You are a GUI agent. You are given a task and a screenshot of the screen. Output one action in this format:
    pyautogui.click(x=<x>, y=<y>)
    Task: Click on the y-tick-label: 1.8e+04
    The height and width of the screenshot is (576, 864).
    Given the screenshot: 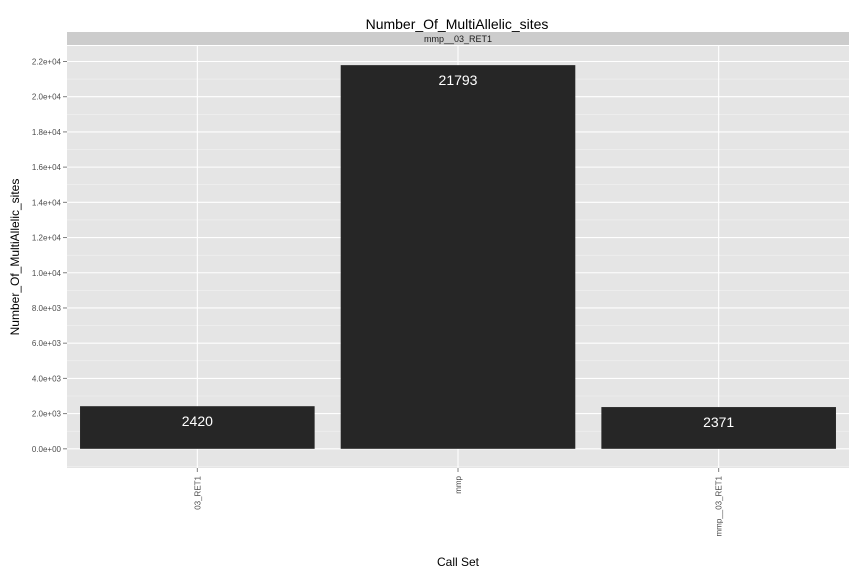 What is the action you would take?
    pyautogui.click(x=47, y=132)
    